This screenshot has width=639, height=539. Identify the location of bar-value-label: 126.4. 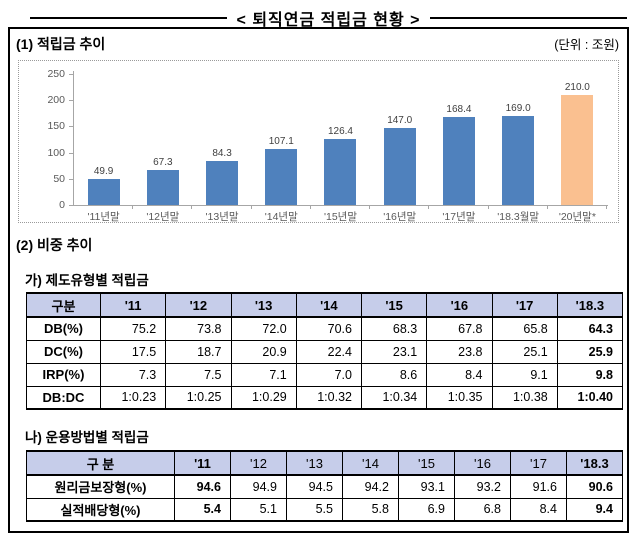
(340, 131).